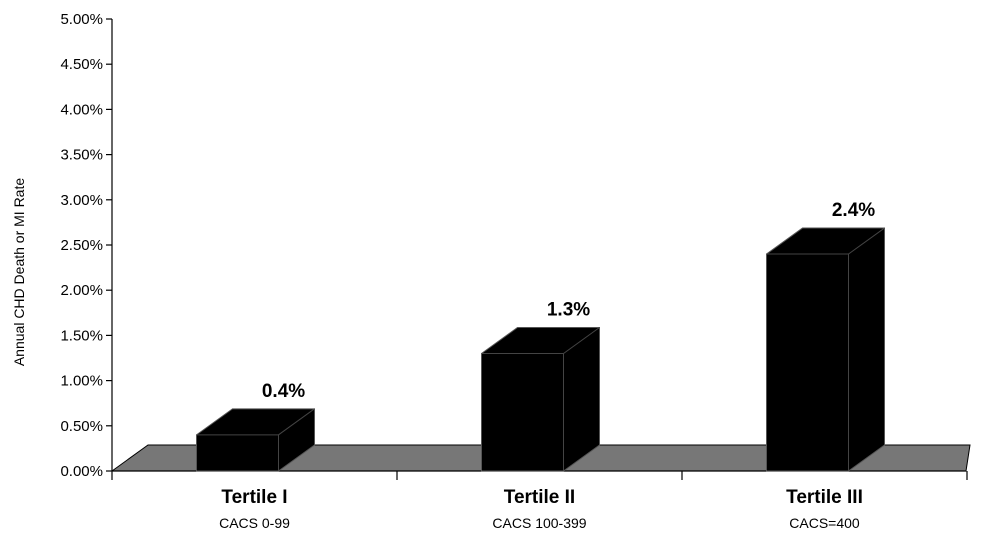  Describe the element at coordinates (81, 335) in the screenshot. I see `y-tick-label: 1.50%` at that location.